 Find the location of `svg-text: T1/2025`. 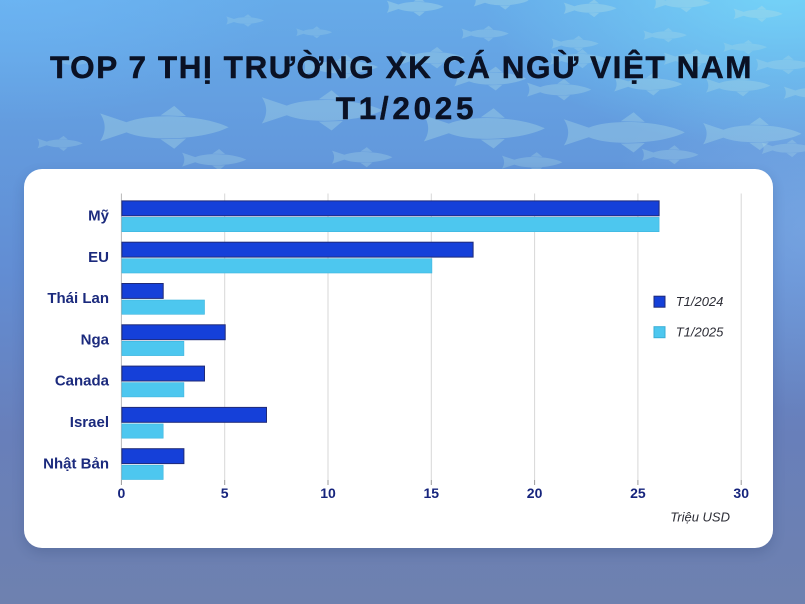

svg-text: T1/2025 is located at coordinates (700, 332).